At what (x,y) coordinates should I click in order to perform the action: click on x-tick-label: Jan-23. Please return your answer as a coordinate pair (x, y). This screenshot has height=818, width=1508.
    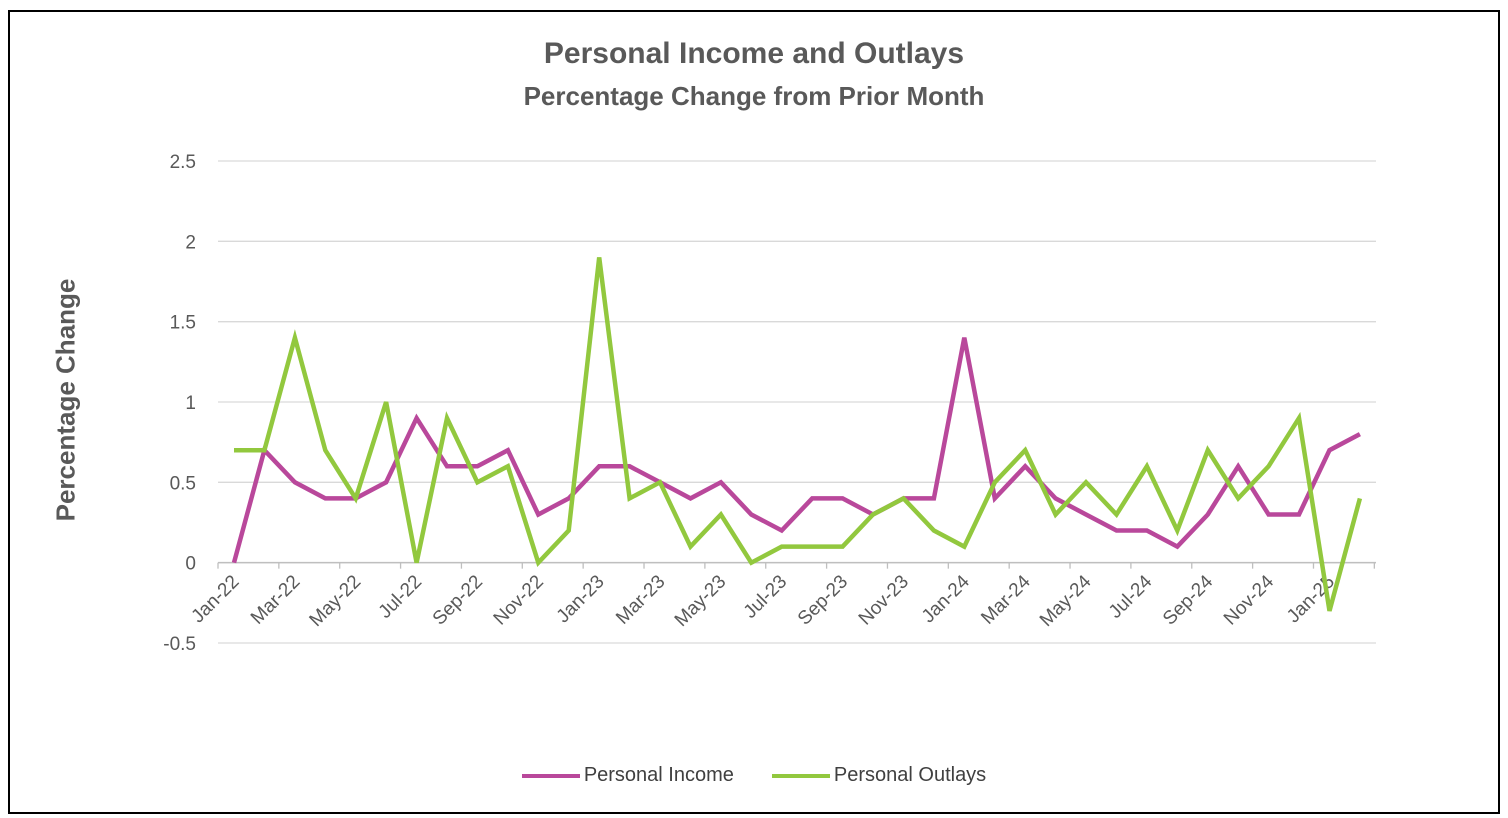
    Looking at the image, I should click on (581, 599).